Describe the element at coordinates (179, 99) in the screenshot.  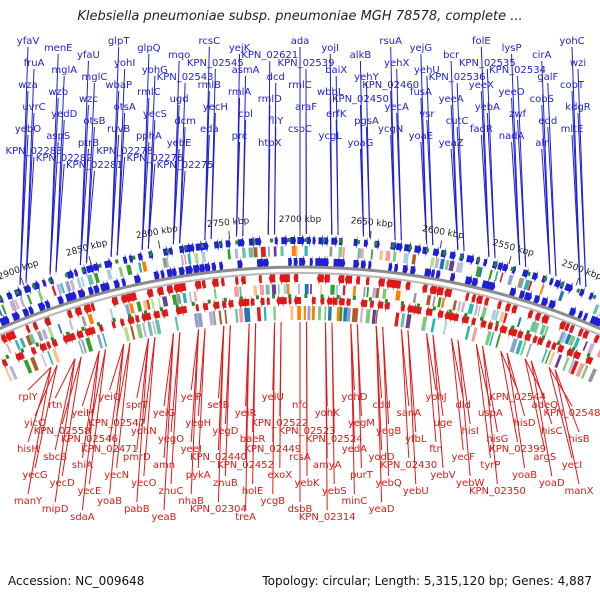
I see `forward-gene-label: ugd` at that location.